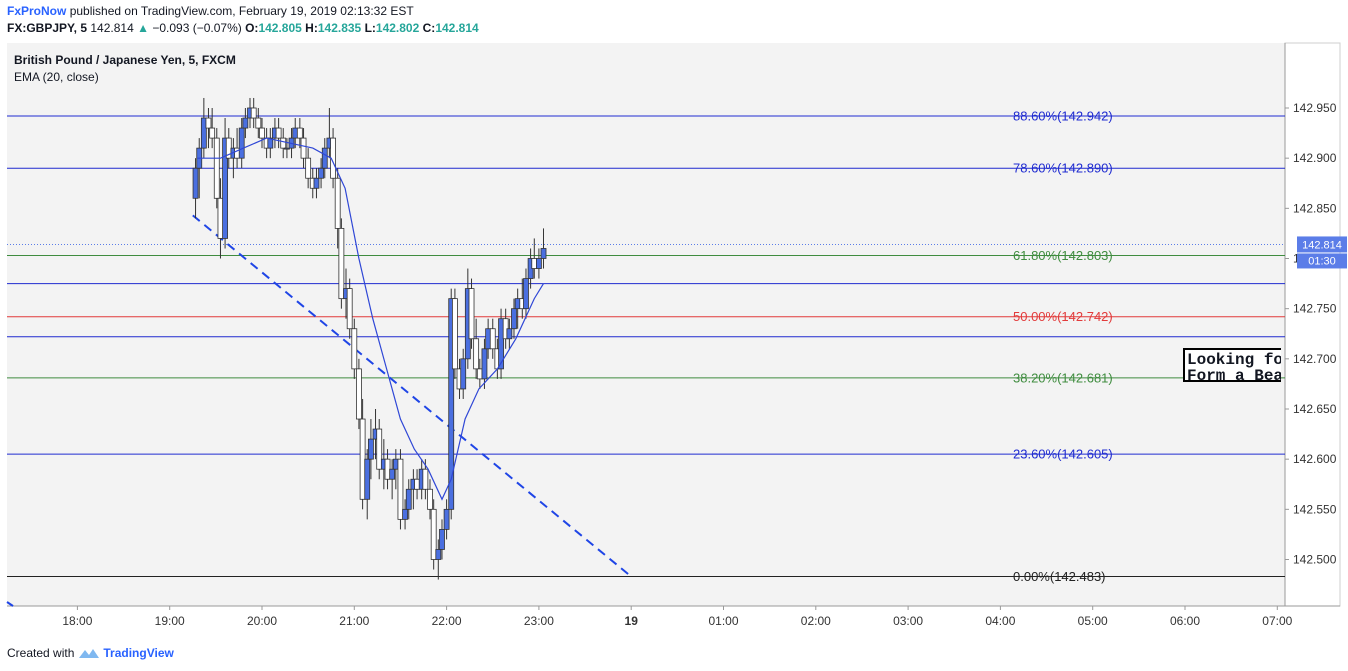  What do you see at coordinates (1322, 261) in the screenshot?
I see `countdown-tag` at bounding box center [1322, 261].